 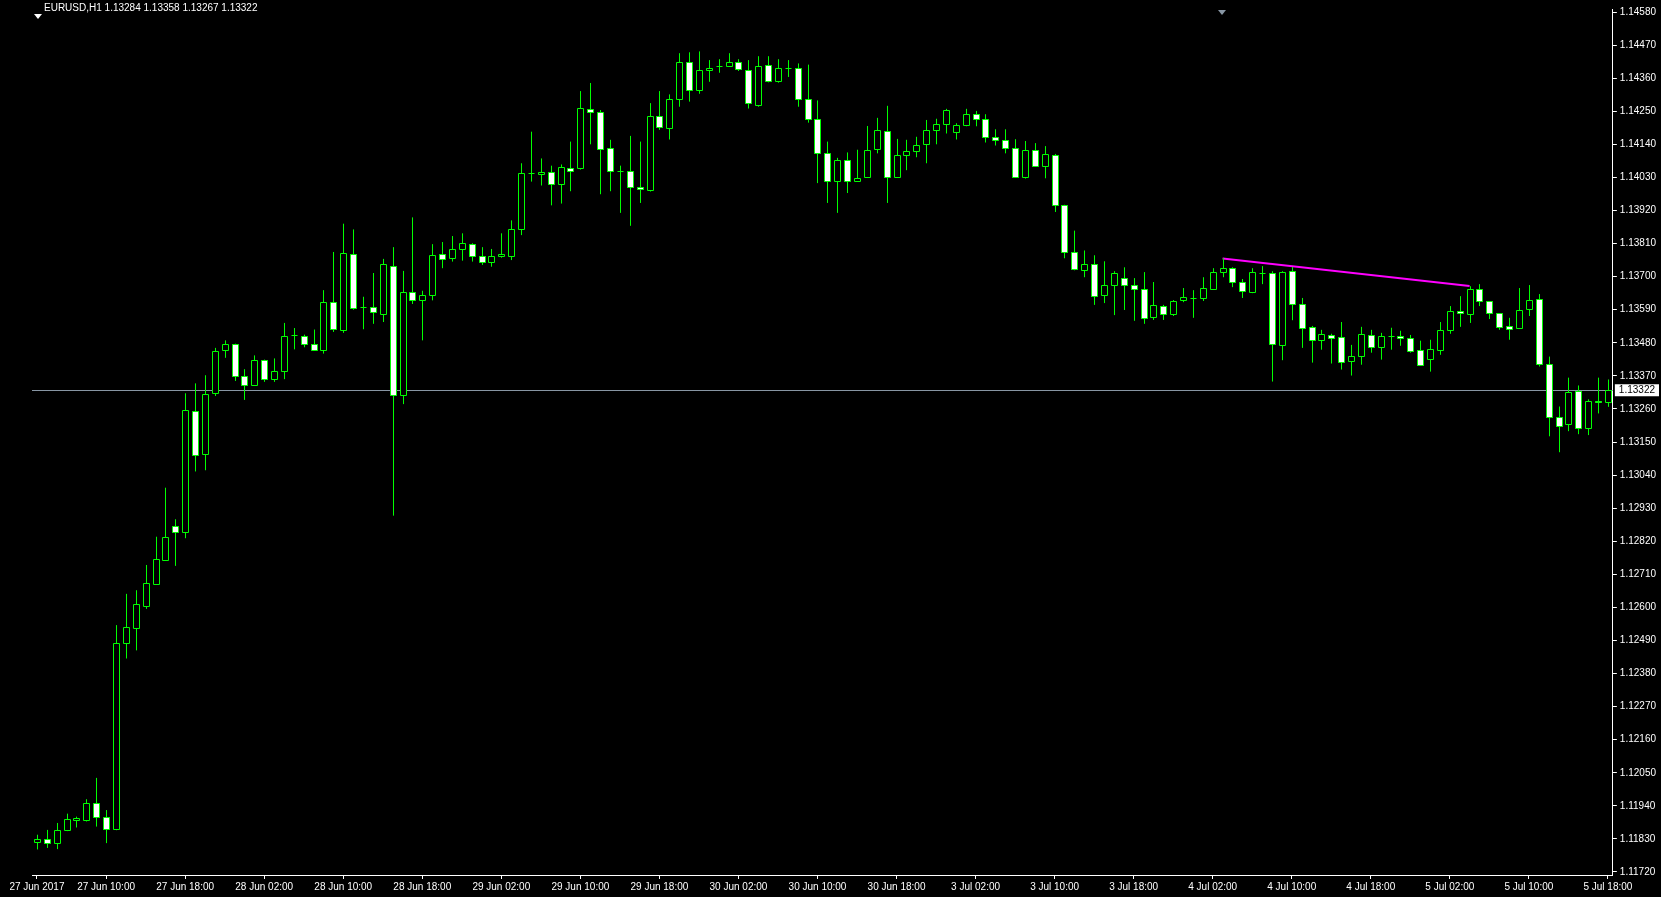 I want to click on x-tick-label: 4 Jul 18:00, so click(x=1371, y=886).